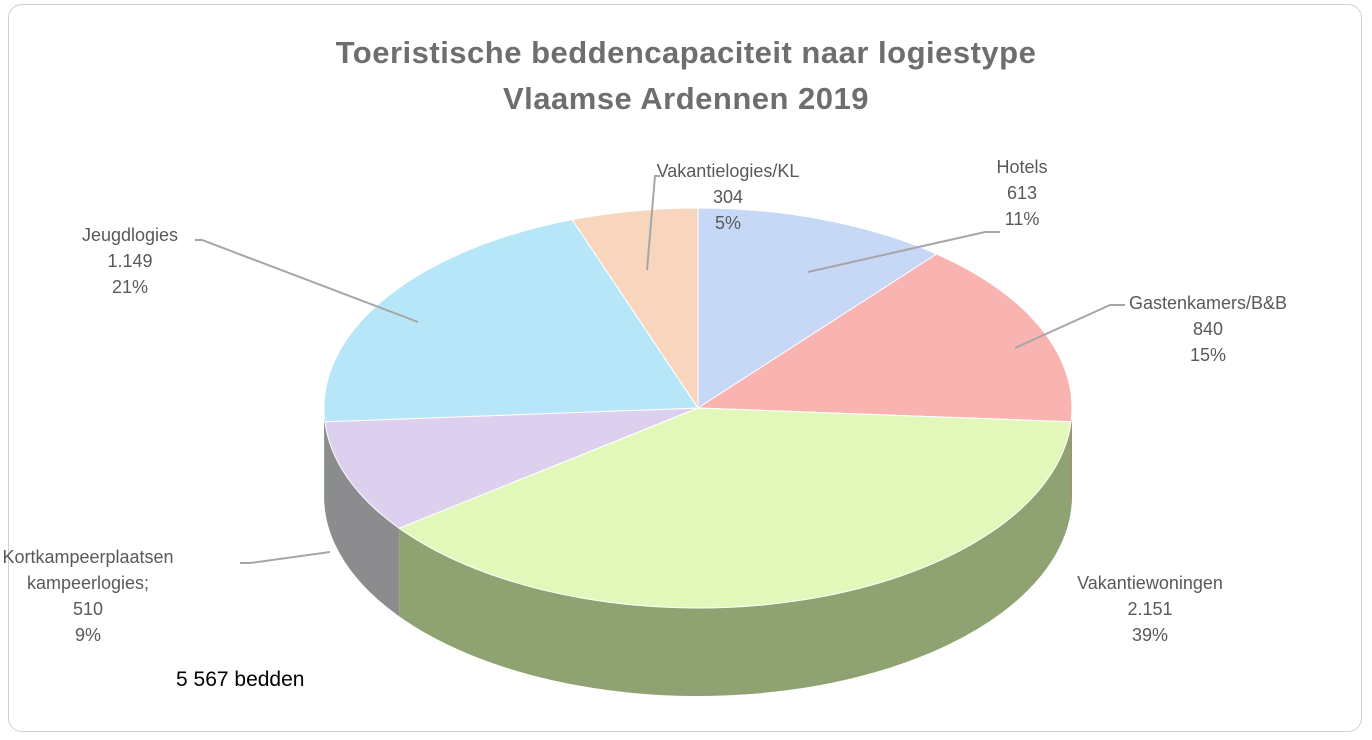 Image resolution: width=1372 pixels, height=740 pixels. I want to click on percent-label: 11%, so click(1022, 219).